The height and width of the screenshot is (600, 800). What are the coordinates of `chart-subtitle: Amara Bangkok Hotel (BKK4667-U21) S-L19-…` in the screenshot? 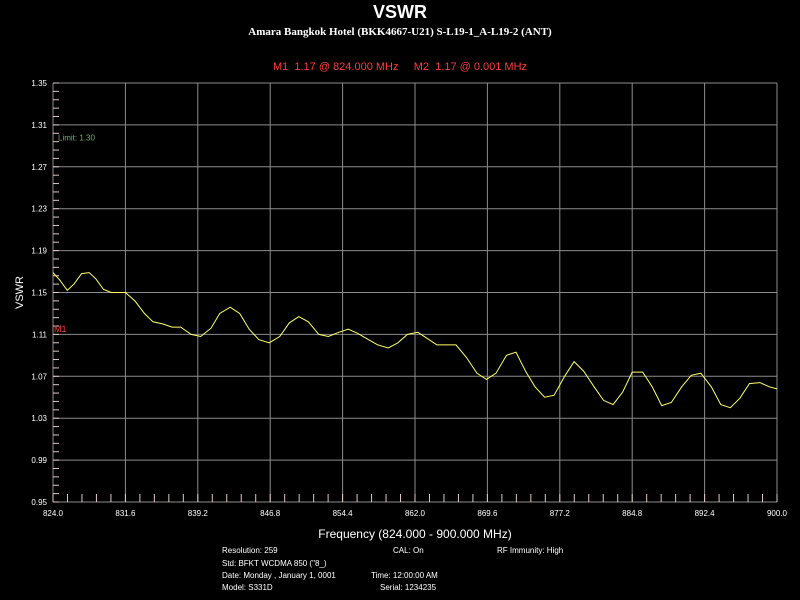 It's located at (400, 32).